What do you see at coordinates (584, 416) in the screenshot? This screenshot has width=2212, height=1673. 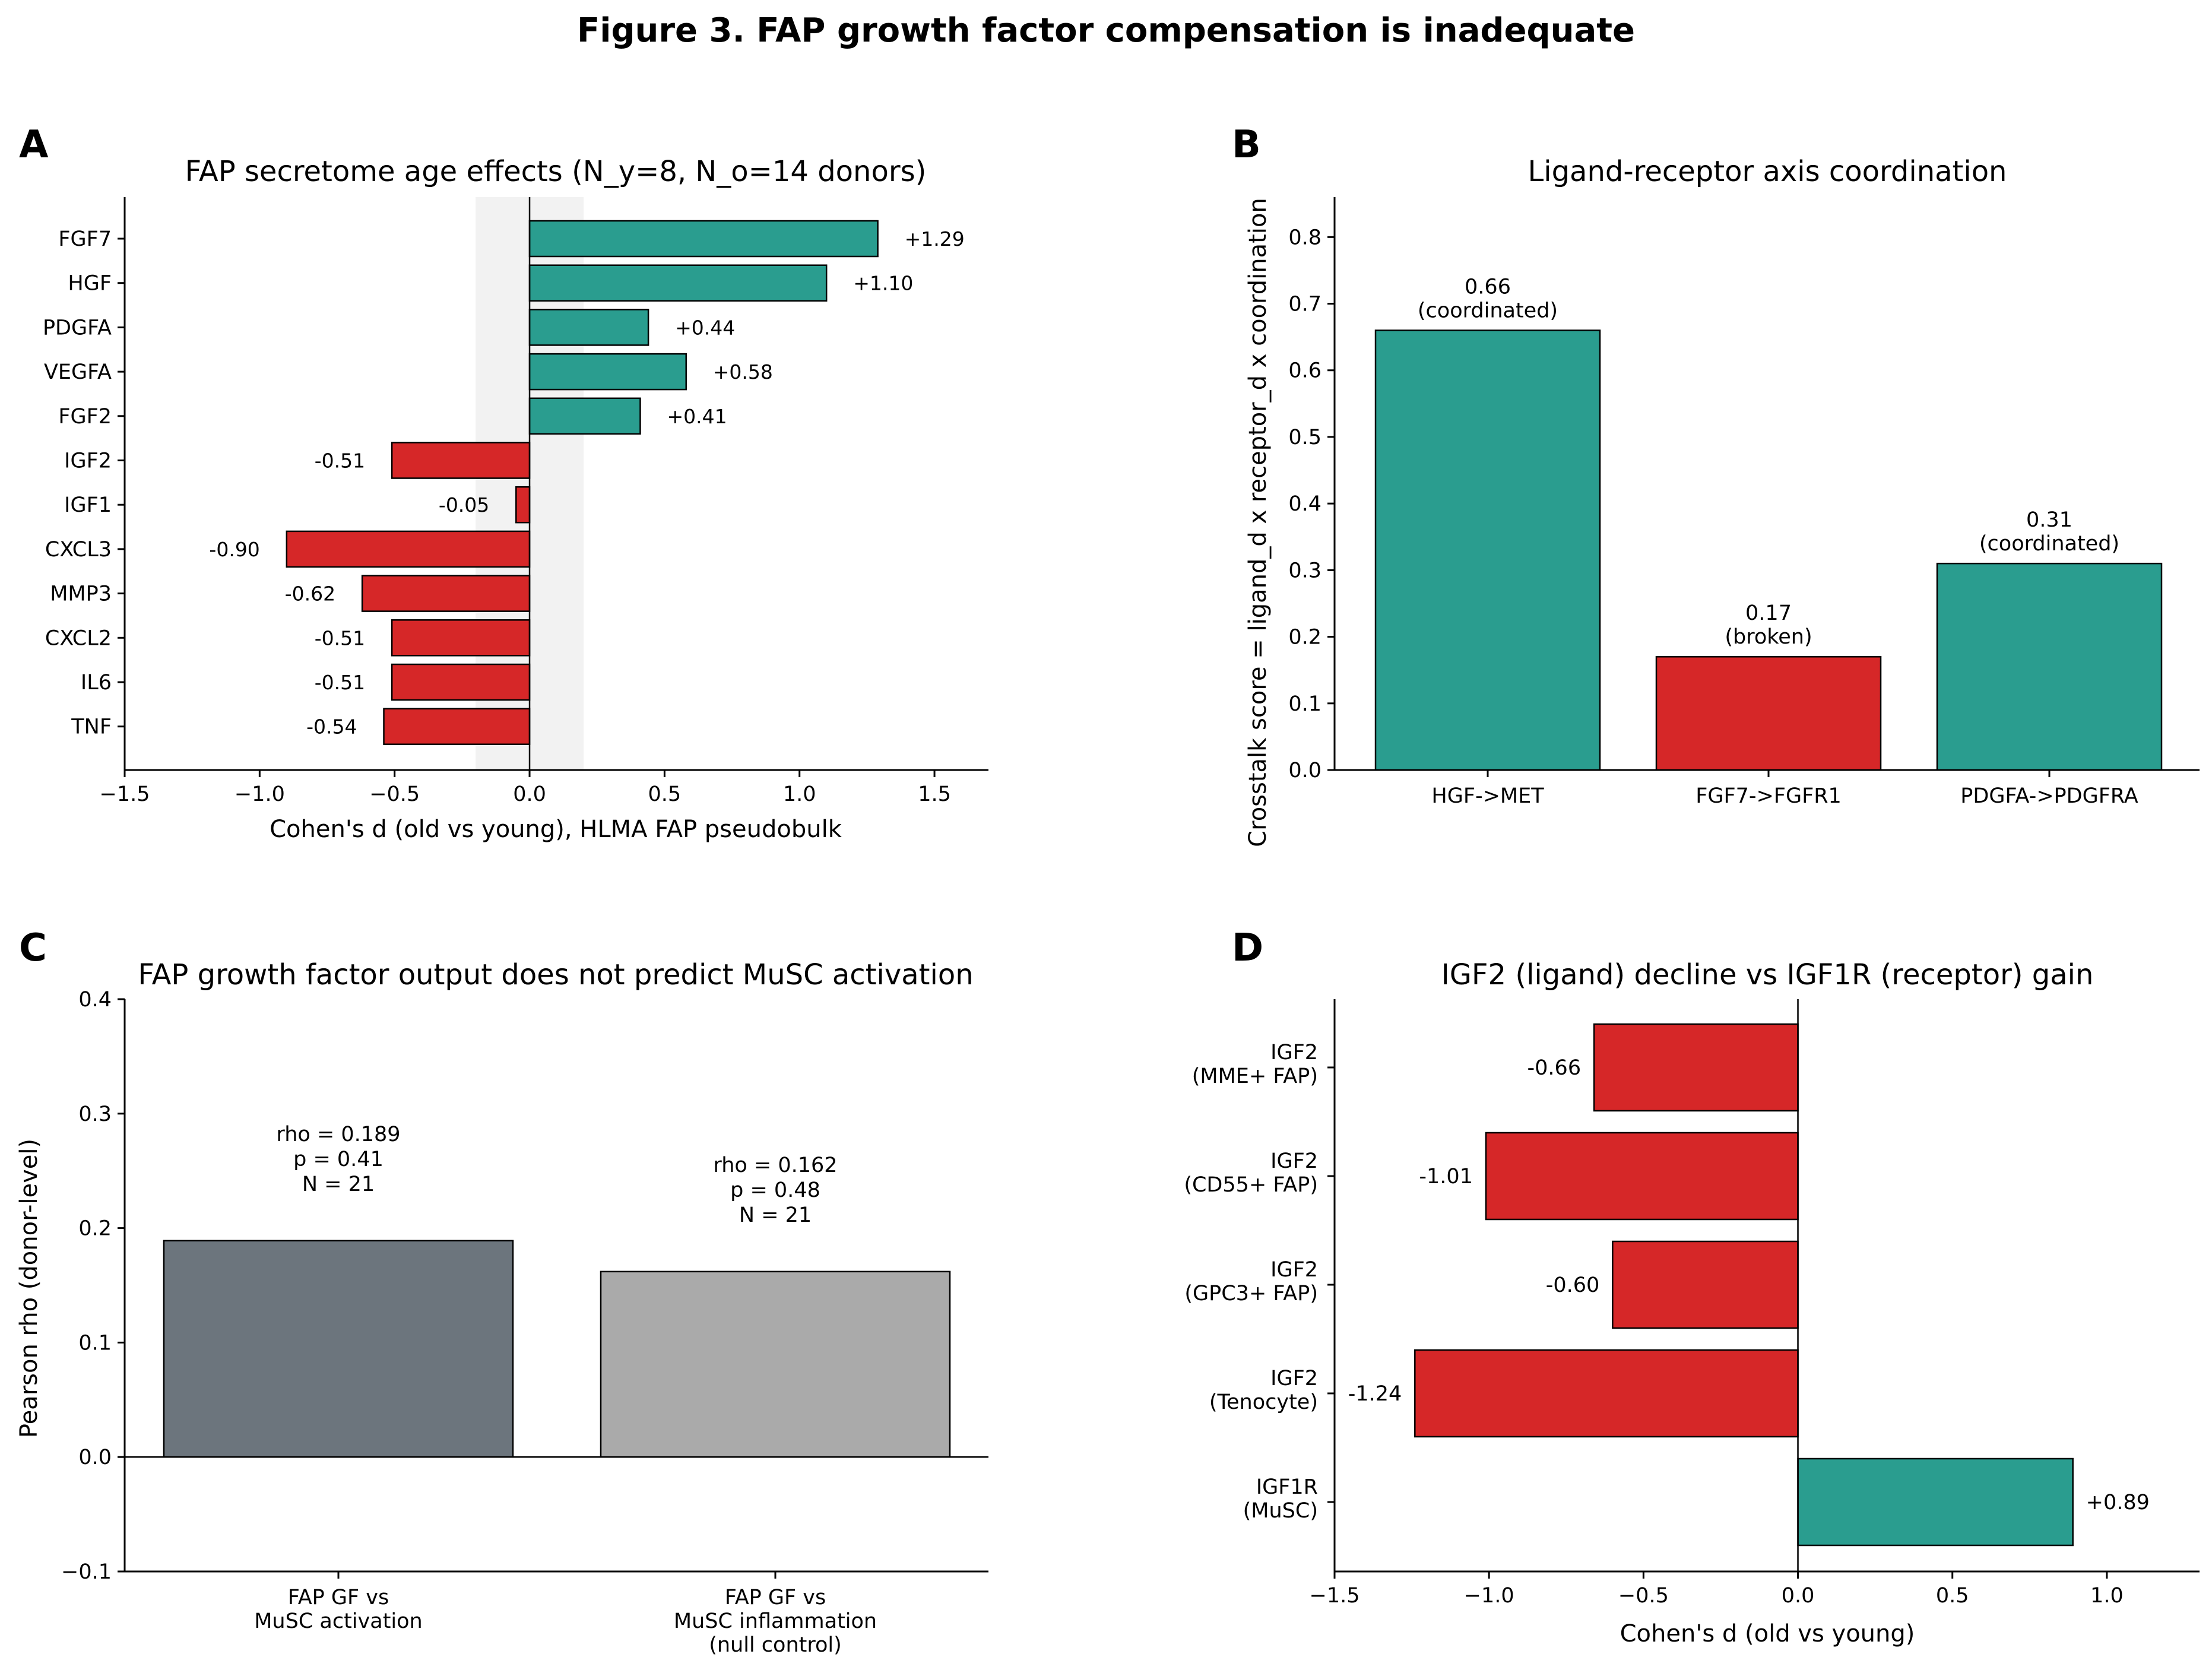 I see `bar-fgf2` at bounding box center [584, 416].